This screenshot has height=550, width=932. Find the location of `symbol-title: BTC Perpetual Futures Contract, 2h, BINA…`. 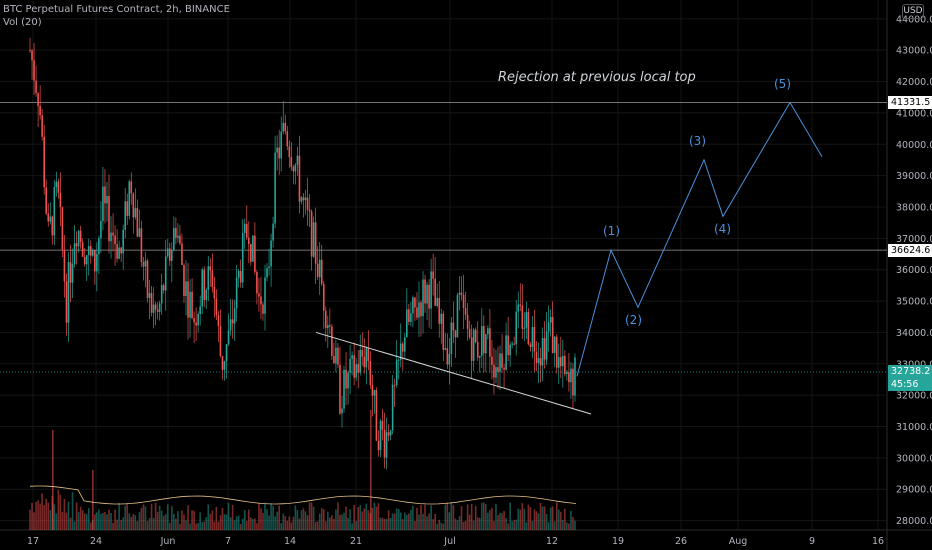

symbol-title: BTC Perpetual Futures Contract, 2h, BINA… is located at coordinates (116, 9).